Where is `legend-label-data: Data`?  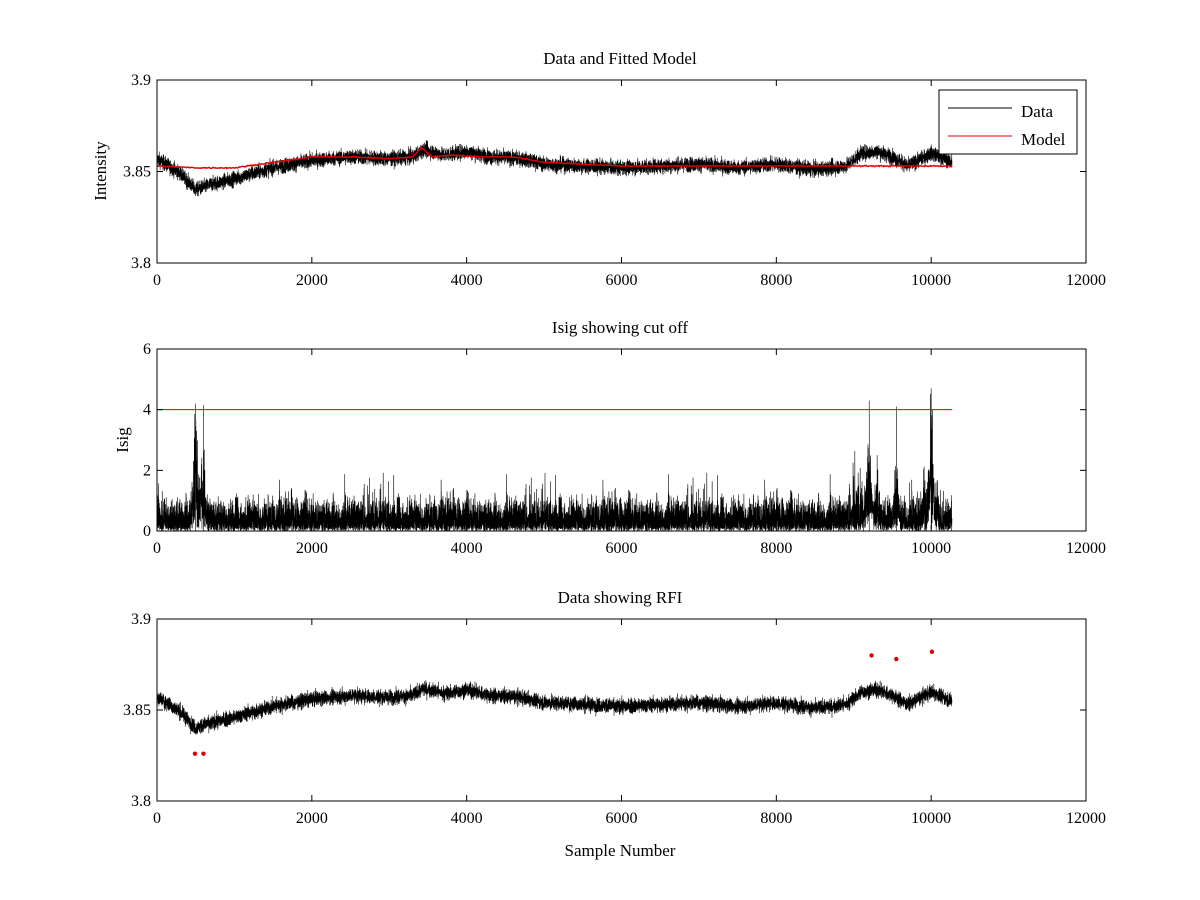
legend-label-data: Data is located at coordinates (1037, 111).